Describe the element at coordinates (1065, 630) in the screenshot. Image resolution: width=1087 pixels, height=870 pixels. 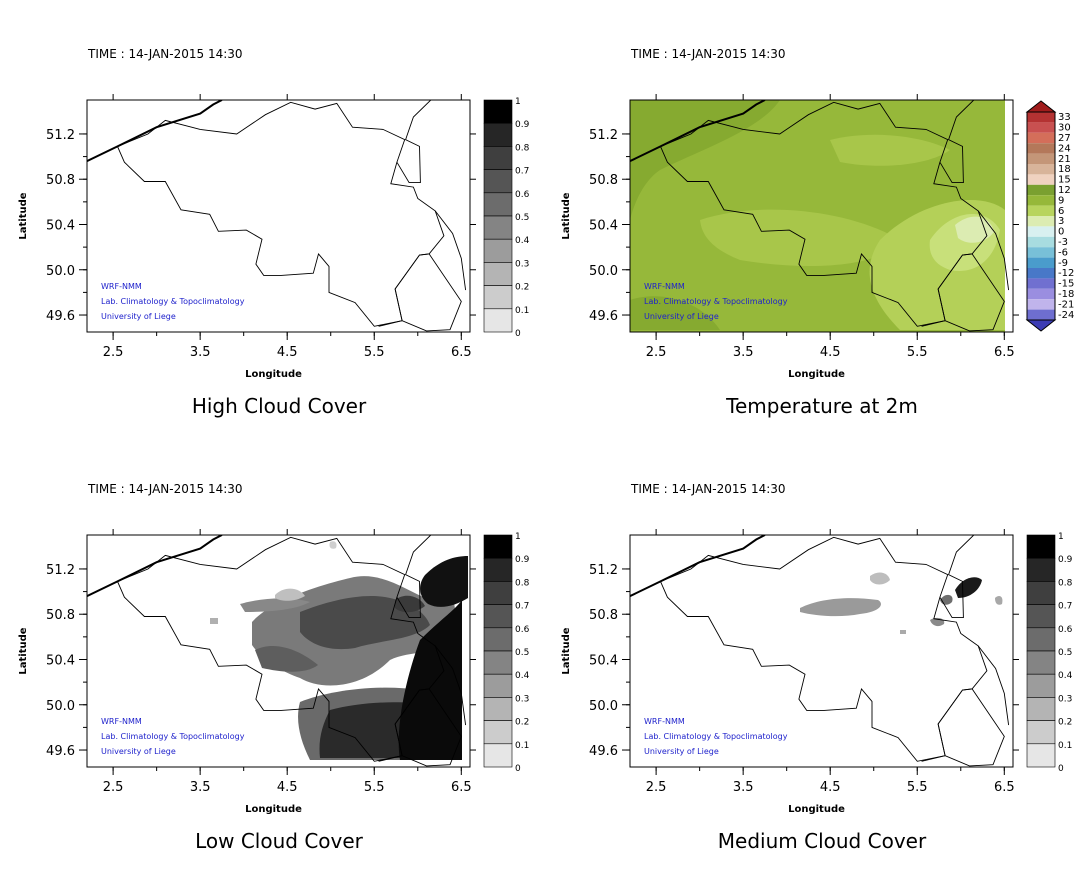
I see `legend-label: 0.6` at that location.